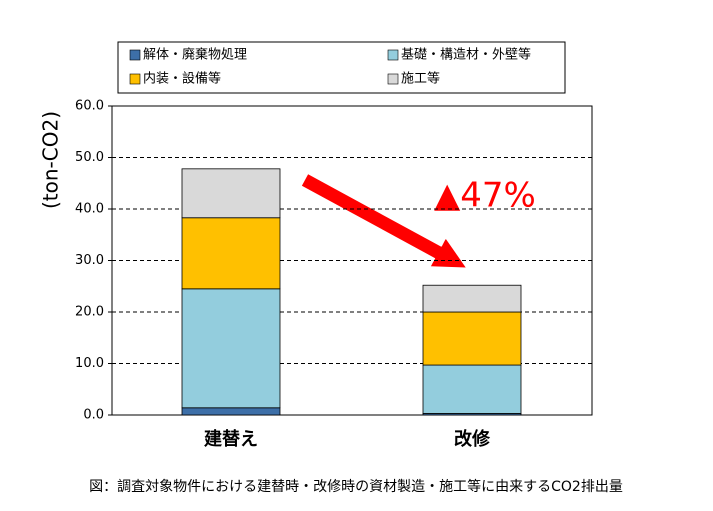 Image resolution: width=713 pixels, height=511 pixels. Describe the element at coordinates (182, 79) in the screenshot. I see `legend-label: 内装・設備等` at that location.